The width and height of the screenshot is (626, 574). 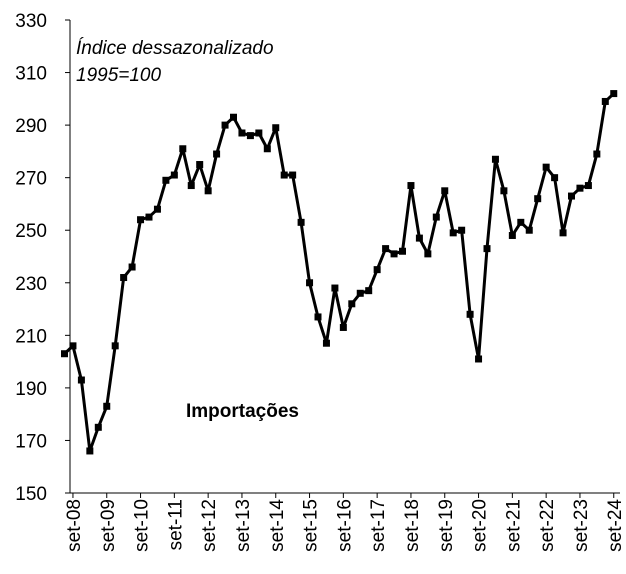 I want to click on x-tick-label: set-08, so click(x=74, y=525).